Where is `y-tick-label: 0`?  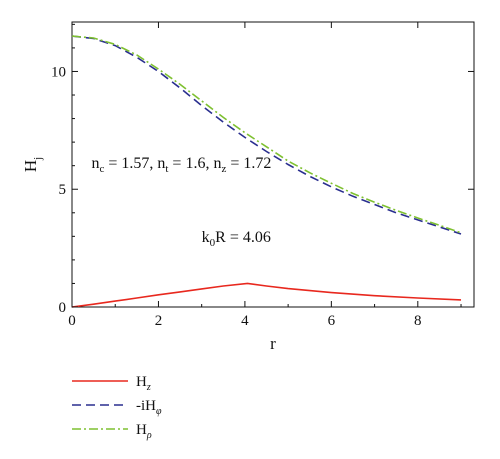 y-tick-label: 0 is located at coordinates (63, 308).